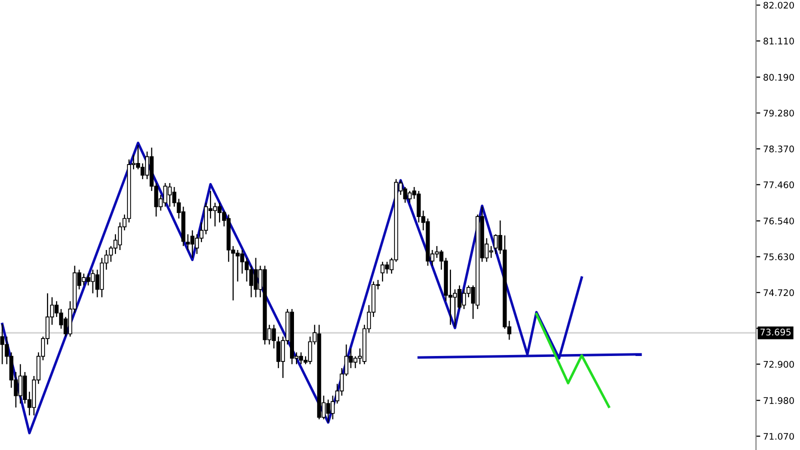 The width and height of the screenshot is (800, 450). Describe the element at coordinates (572, 360) in the screenshot. I see `line-series` at that location.